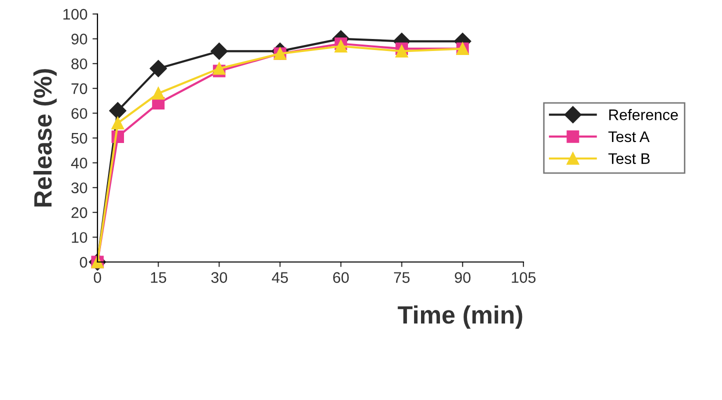 Image resolution: width=722 pixels, height=400 pixels. Describe the element at coordinates (460, 317) in the screenshot. I see `x-axis-title: Time (min)` at that location.